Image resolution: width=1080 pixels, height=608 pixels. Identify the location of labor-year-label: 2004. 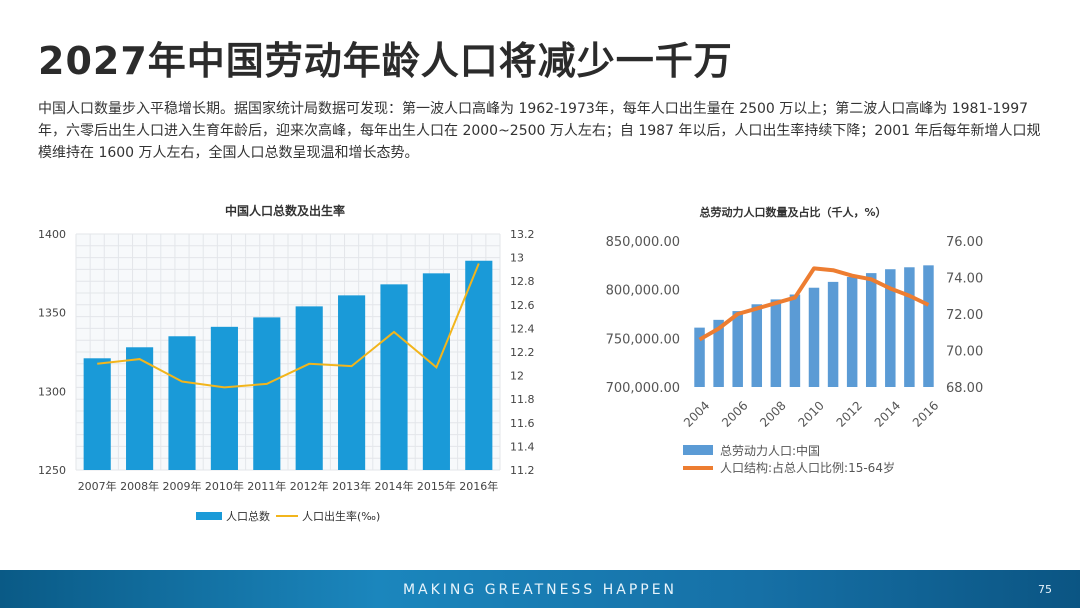
(696, 413).